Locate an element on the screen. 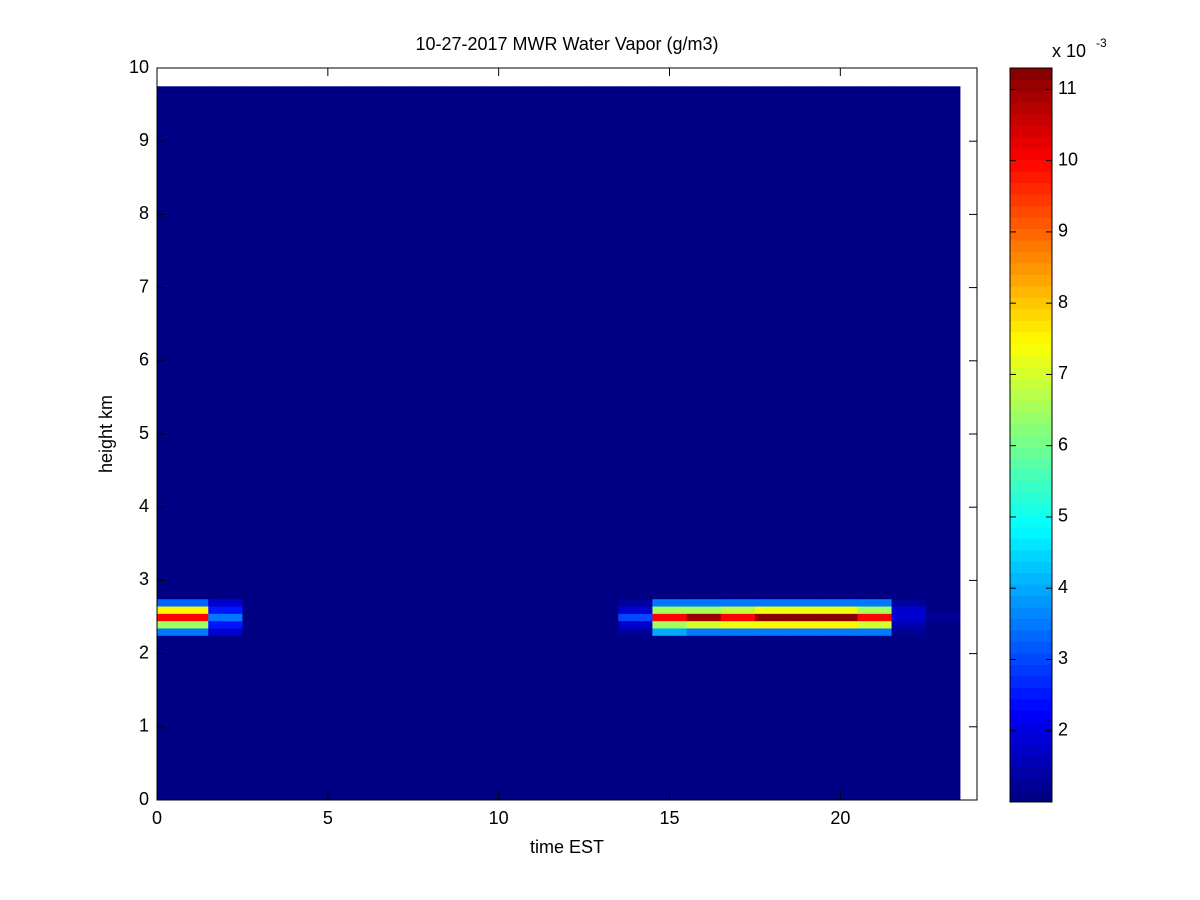 The width and height of the screenshot is (1200, 900). colorbar-tick-label: 7 is located at coordinates (1063, 373).